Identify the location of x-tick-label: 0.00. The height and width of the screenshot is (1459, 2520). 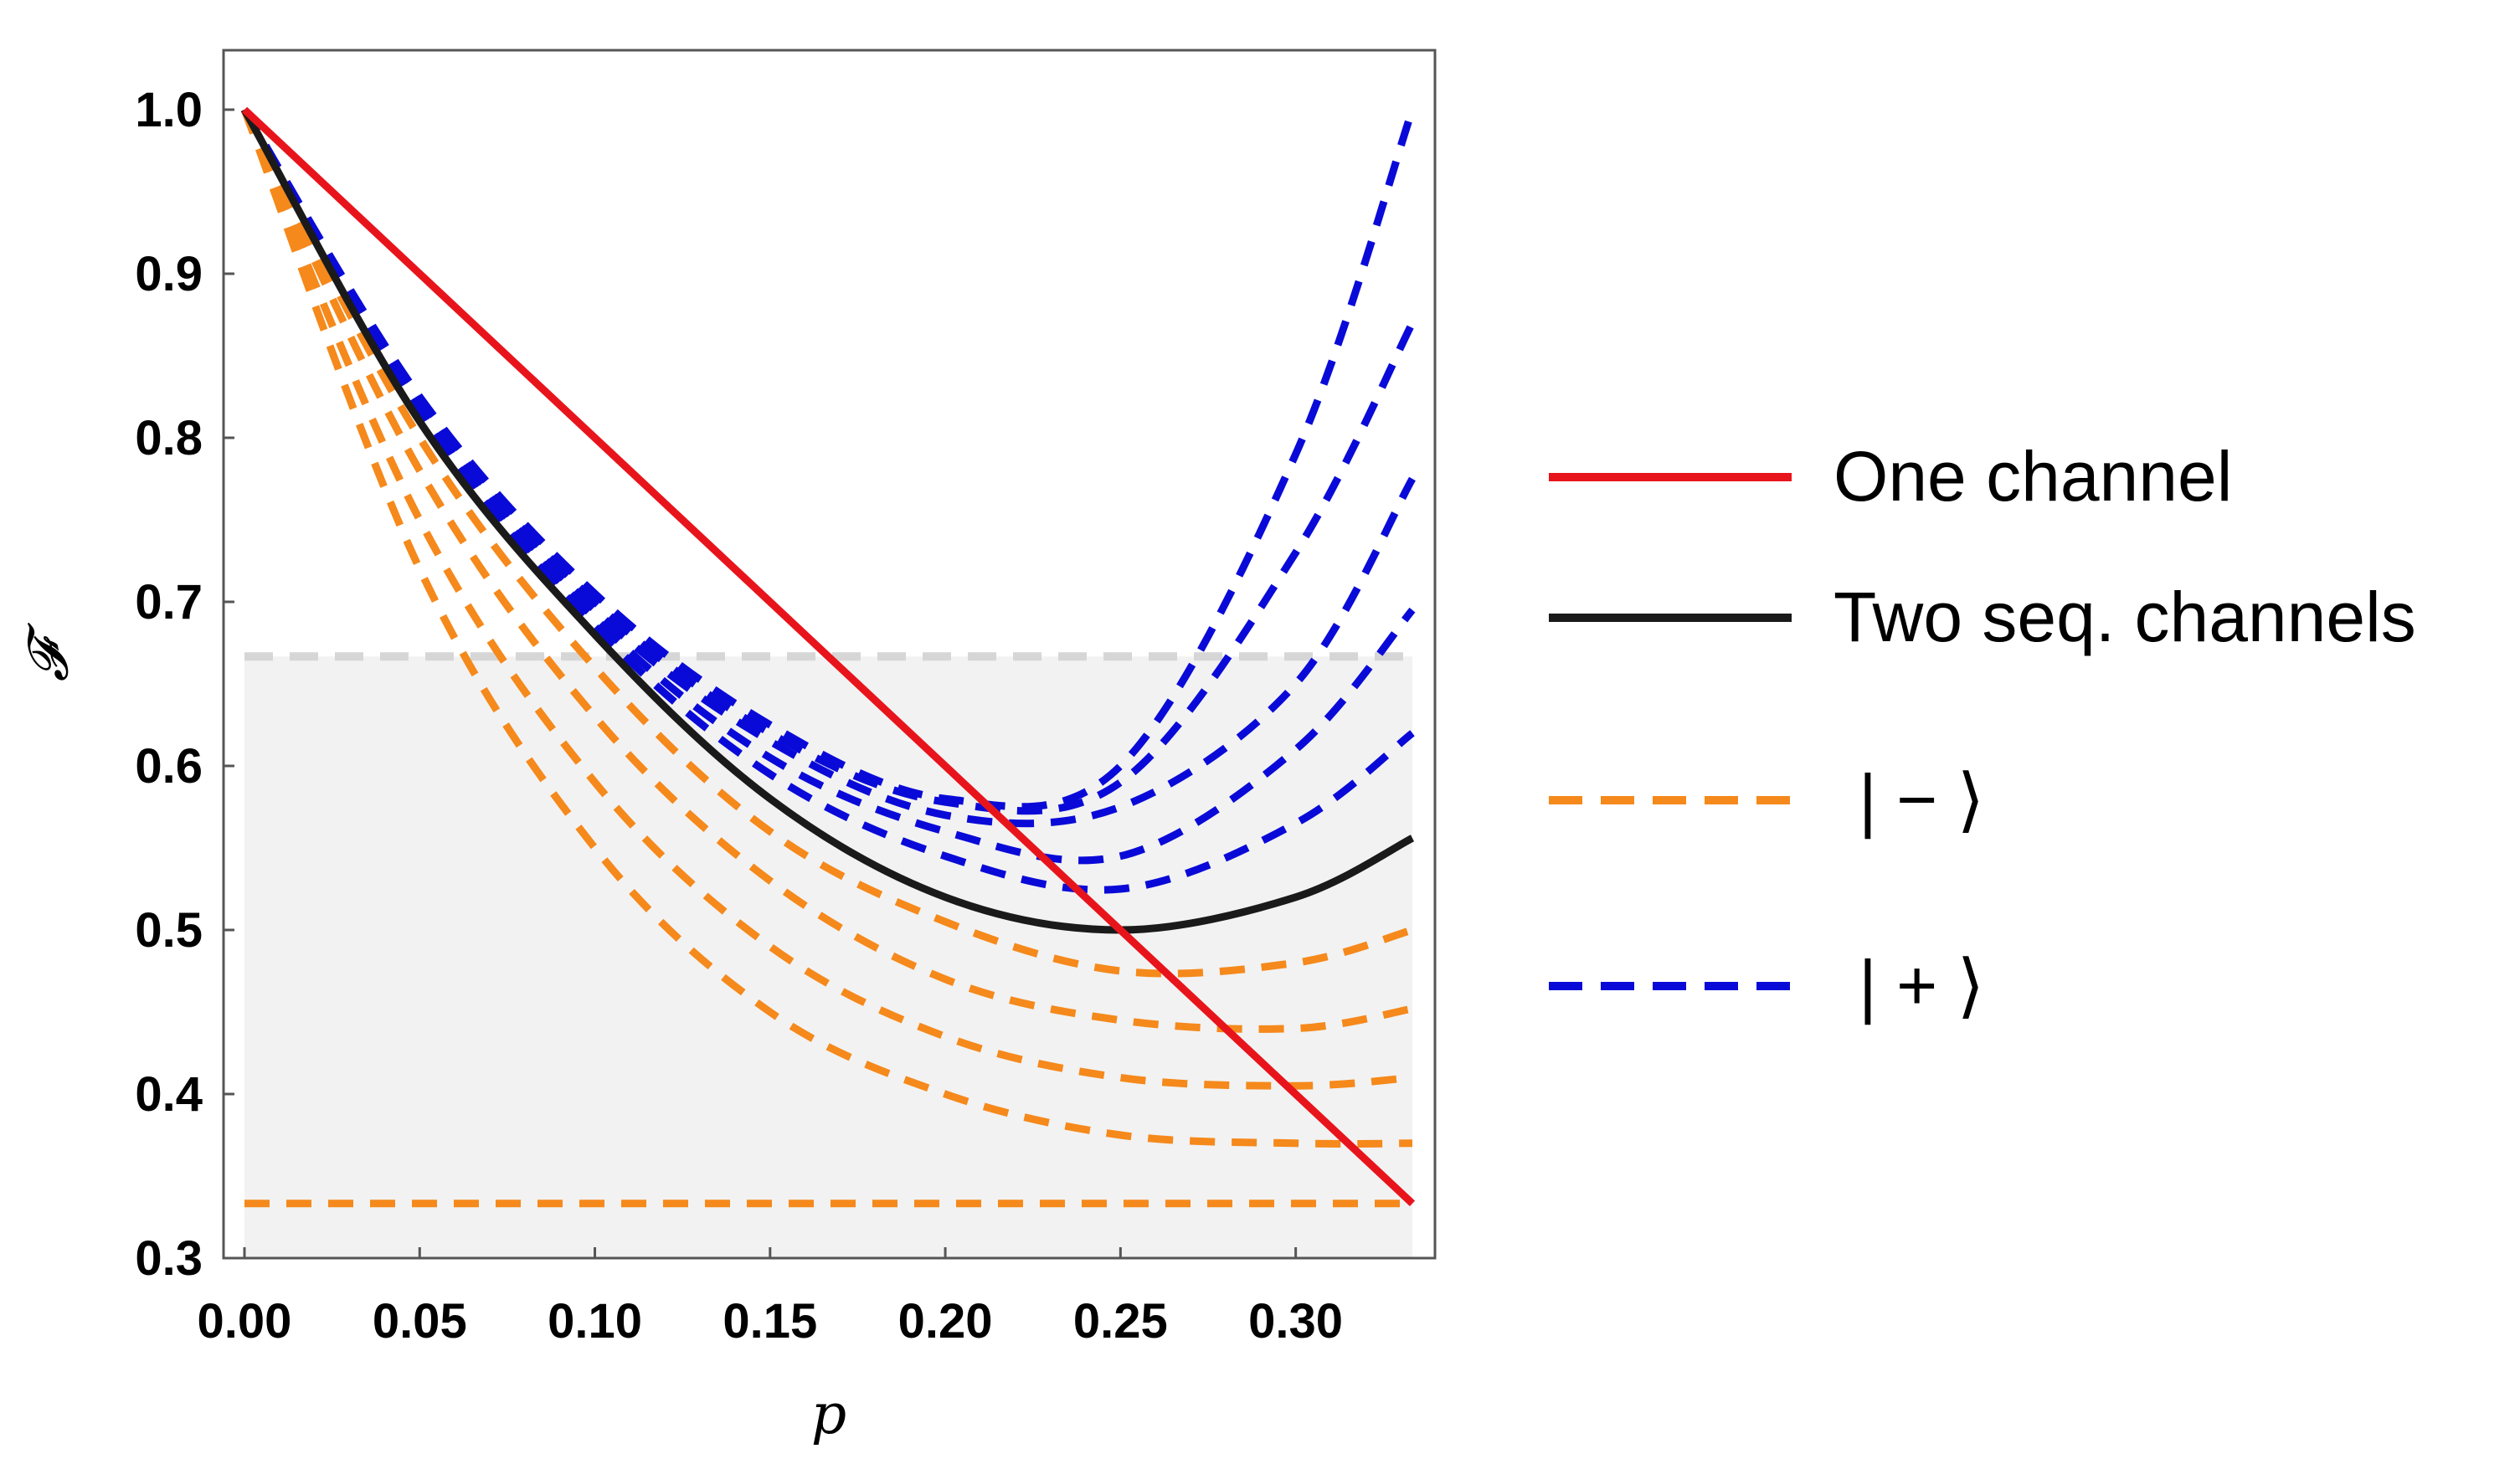
(245, 1321).